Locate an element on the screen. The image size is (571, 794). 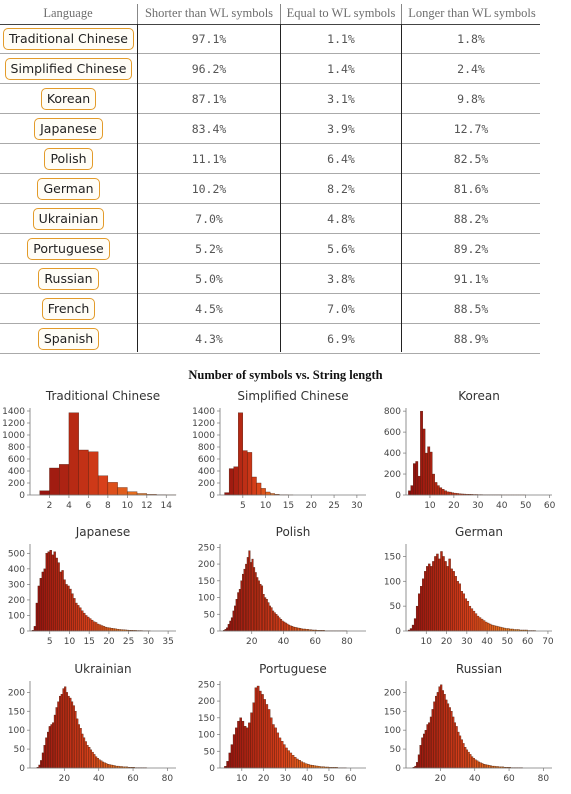
language-button: Simplified Chinese is located at coordinates (69, 69).